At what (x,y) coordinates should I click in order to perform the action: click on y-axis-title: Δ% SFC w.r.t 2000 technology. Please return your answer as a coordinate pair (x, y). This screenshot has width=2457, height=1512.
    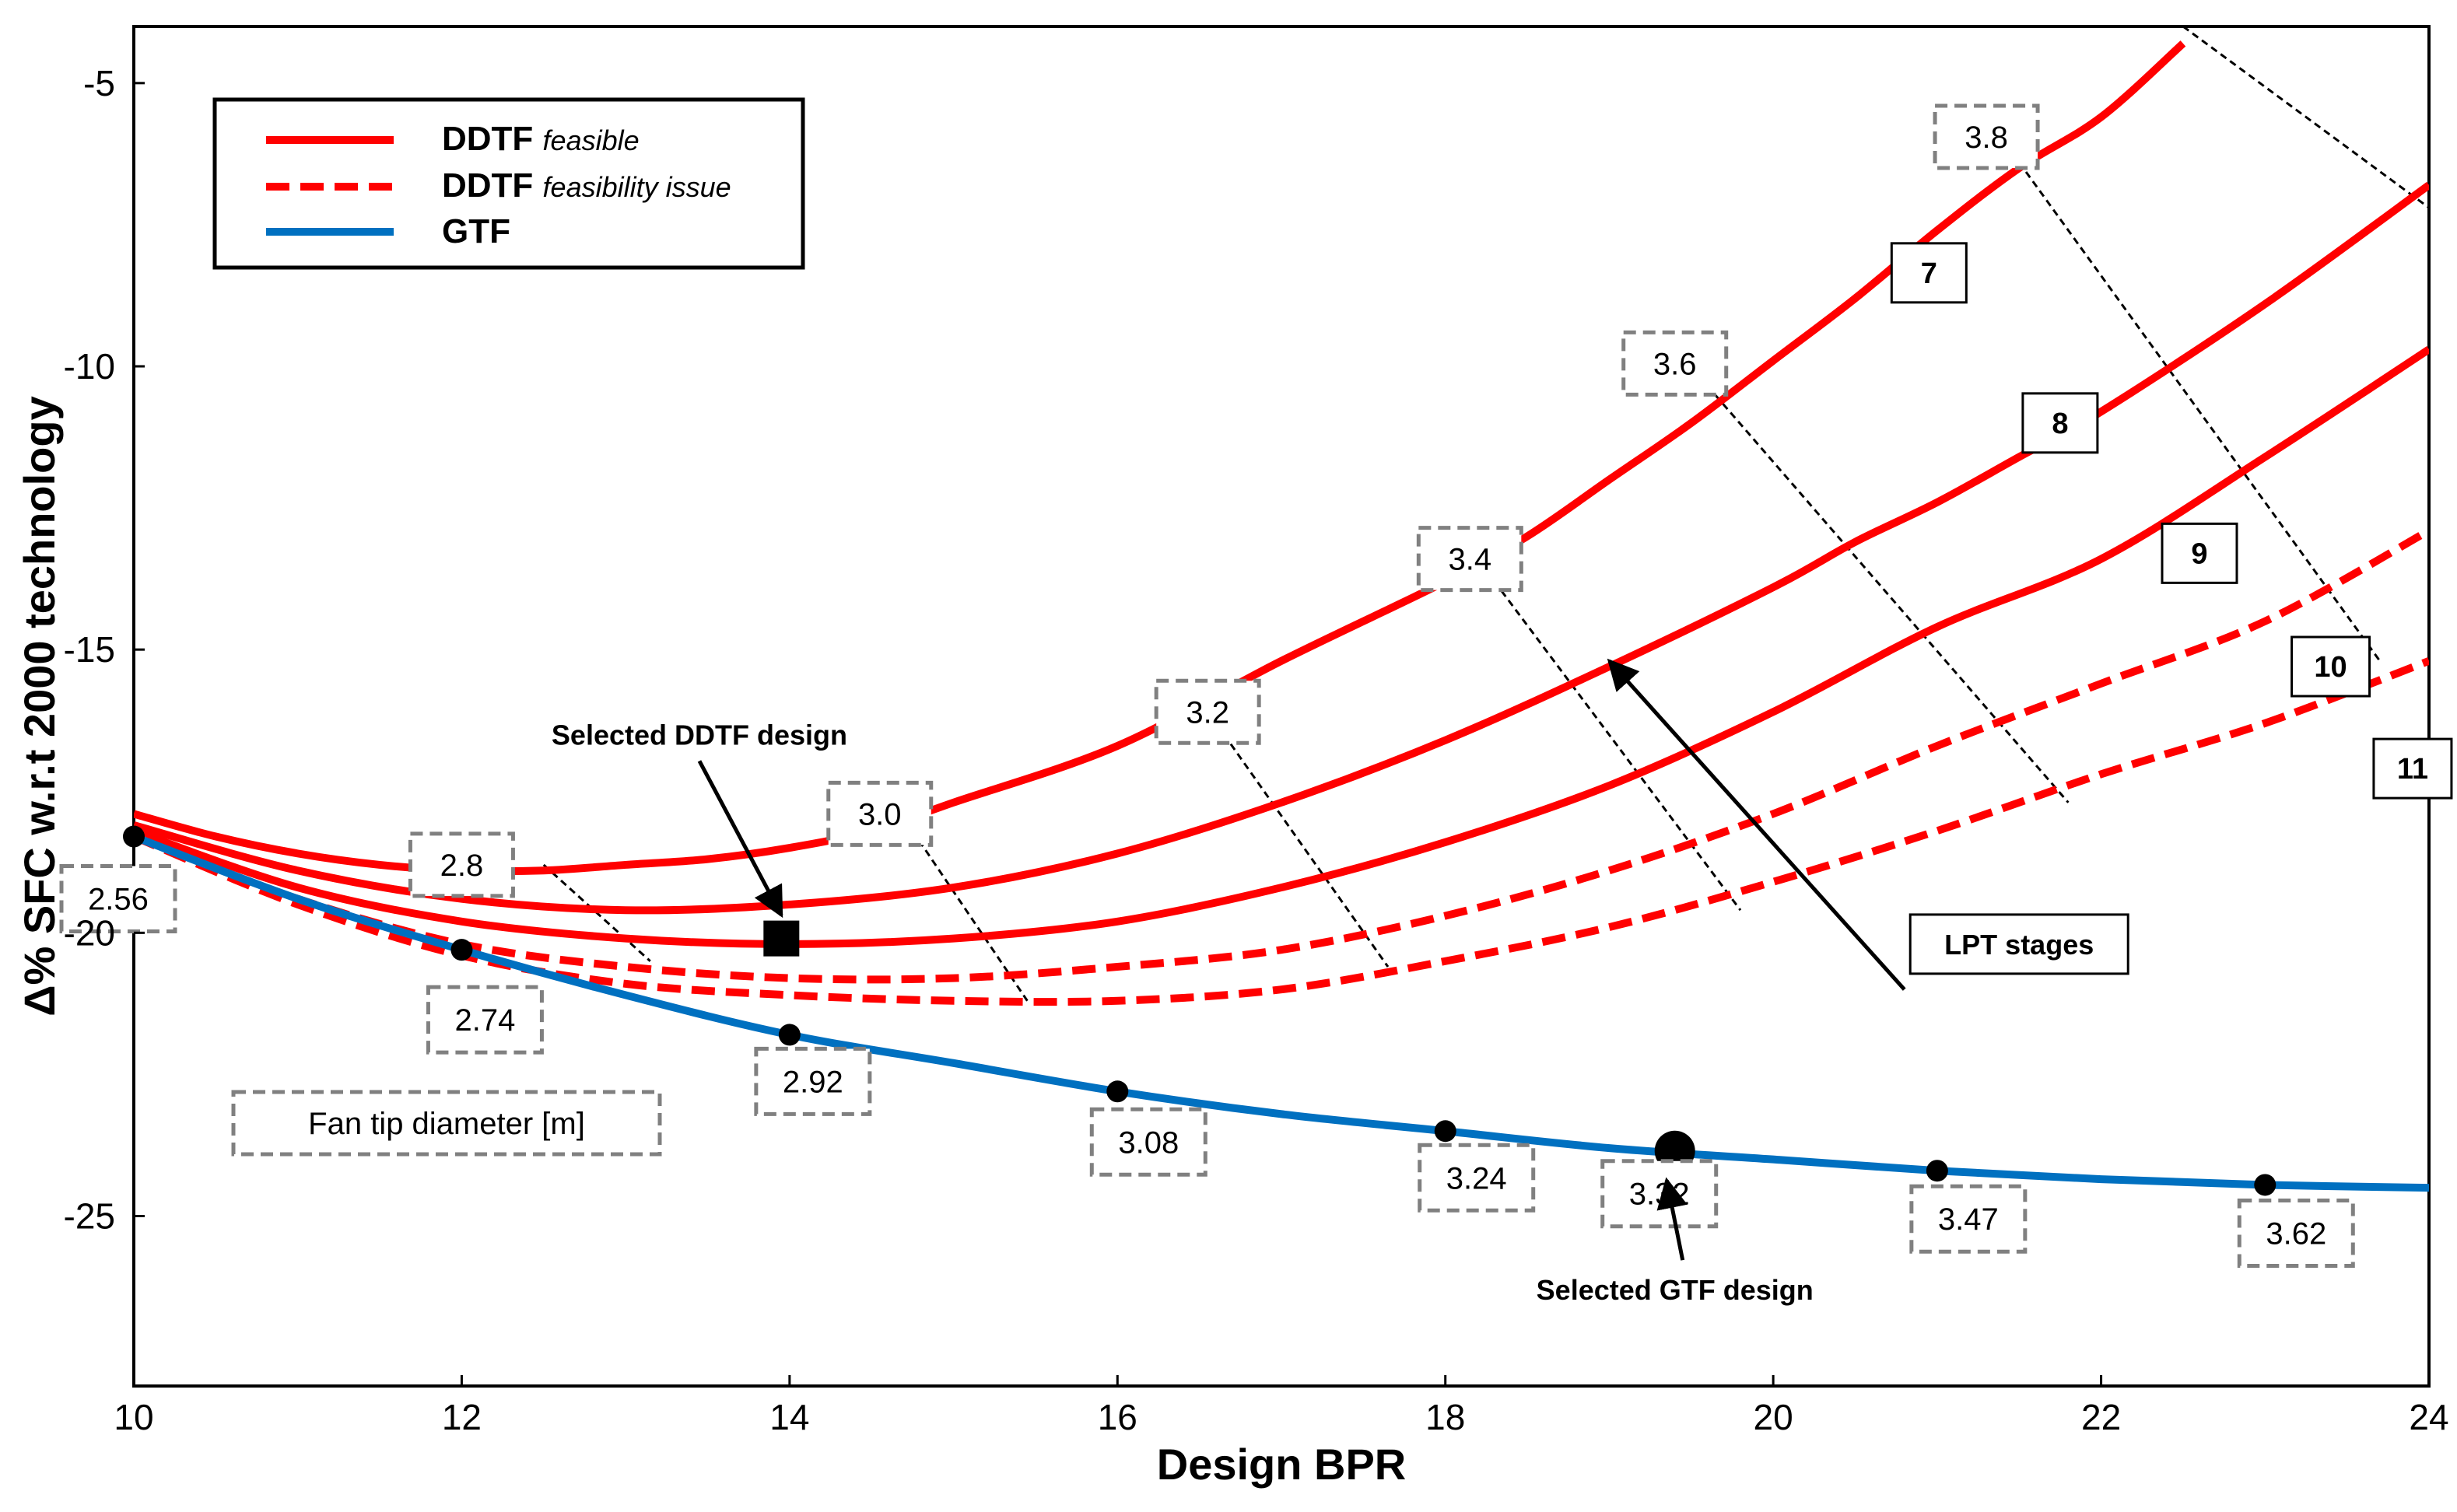
    Looking at the image, I should click on (39, 706).